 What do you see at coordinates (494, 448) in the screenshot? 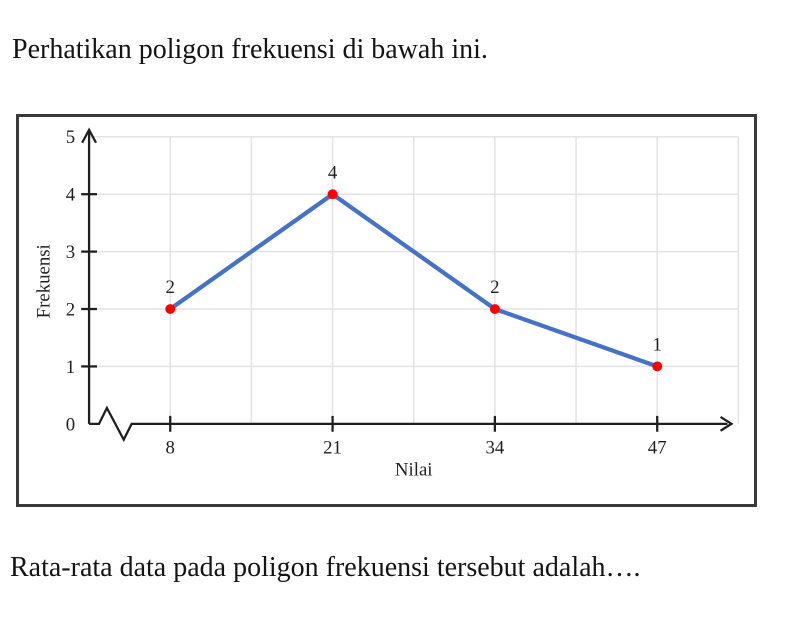
I see `x-tick-label: 34` at bounding box center [494, 448].